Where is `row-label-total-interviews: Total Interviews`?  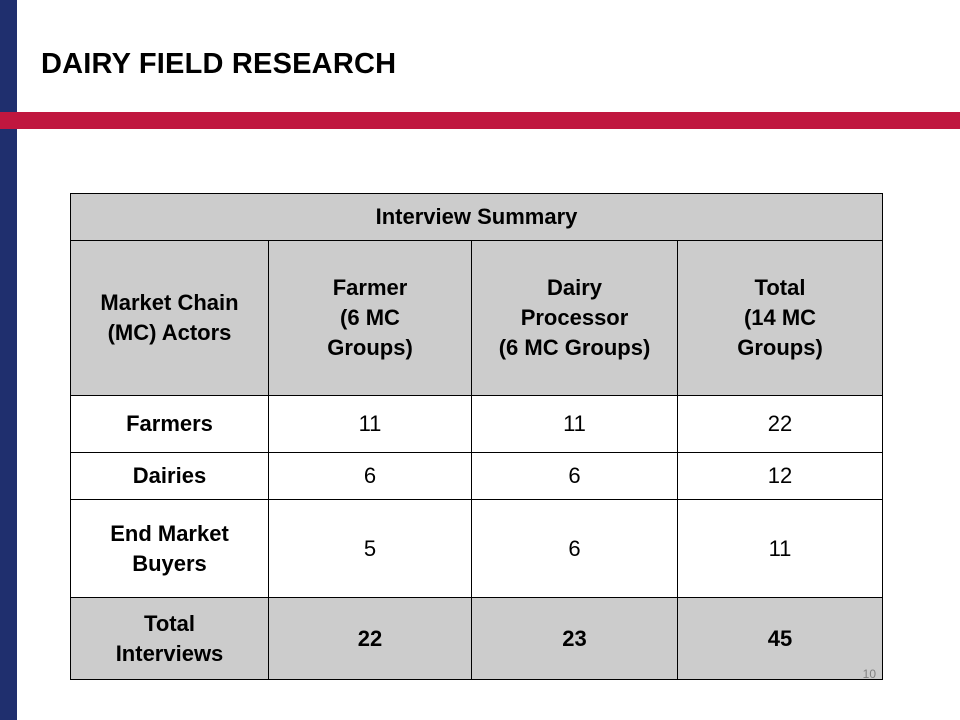 row-label-total-interviews: Total Interviews is located at coordinates (169, 638).